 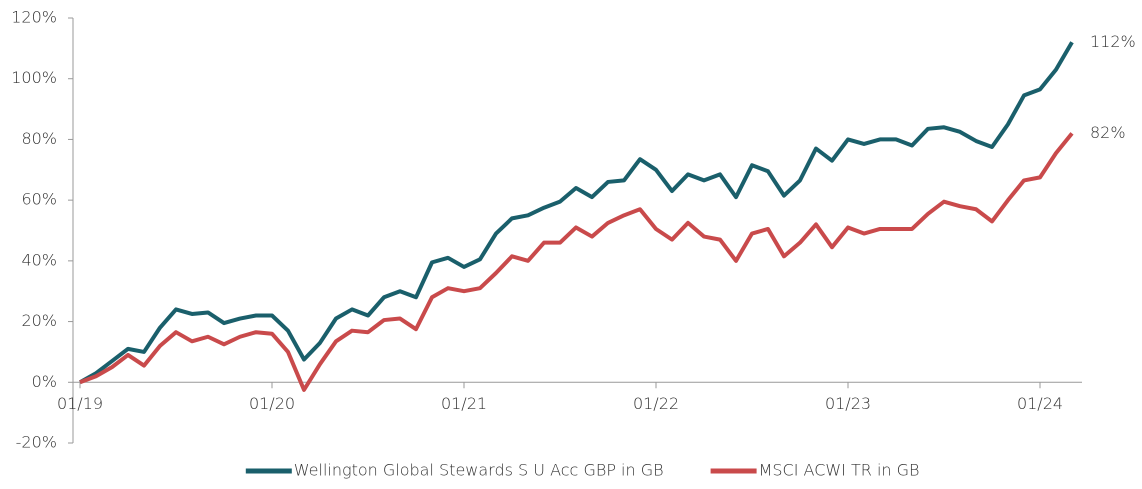 What do you see at coordinates (848, 403) in the screenshot?
I see `x-tick-label: 01/23` at bounding box center [848, 403].